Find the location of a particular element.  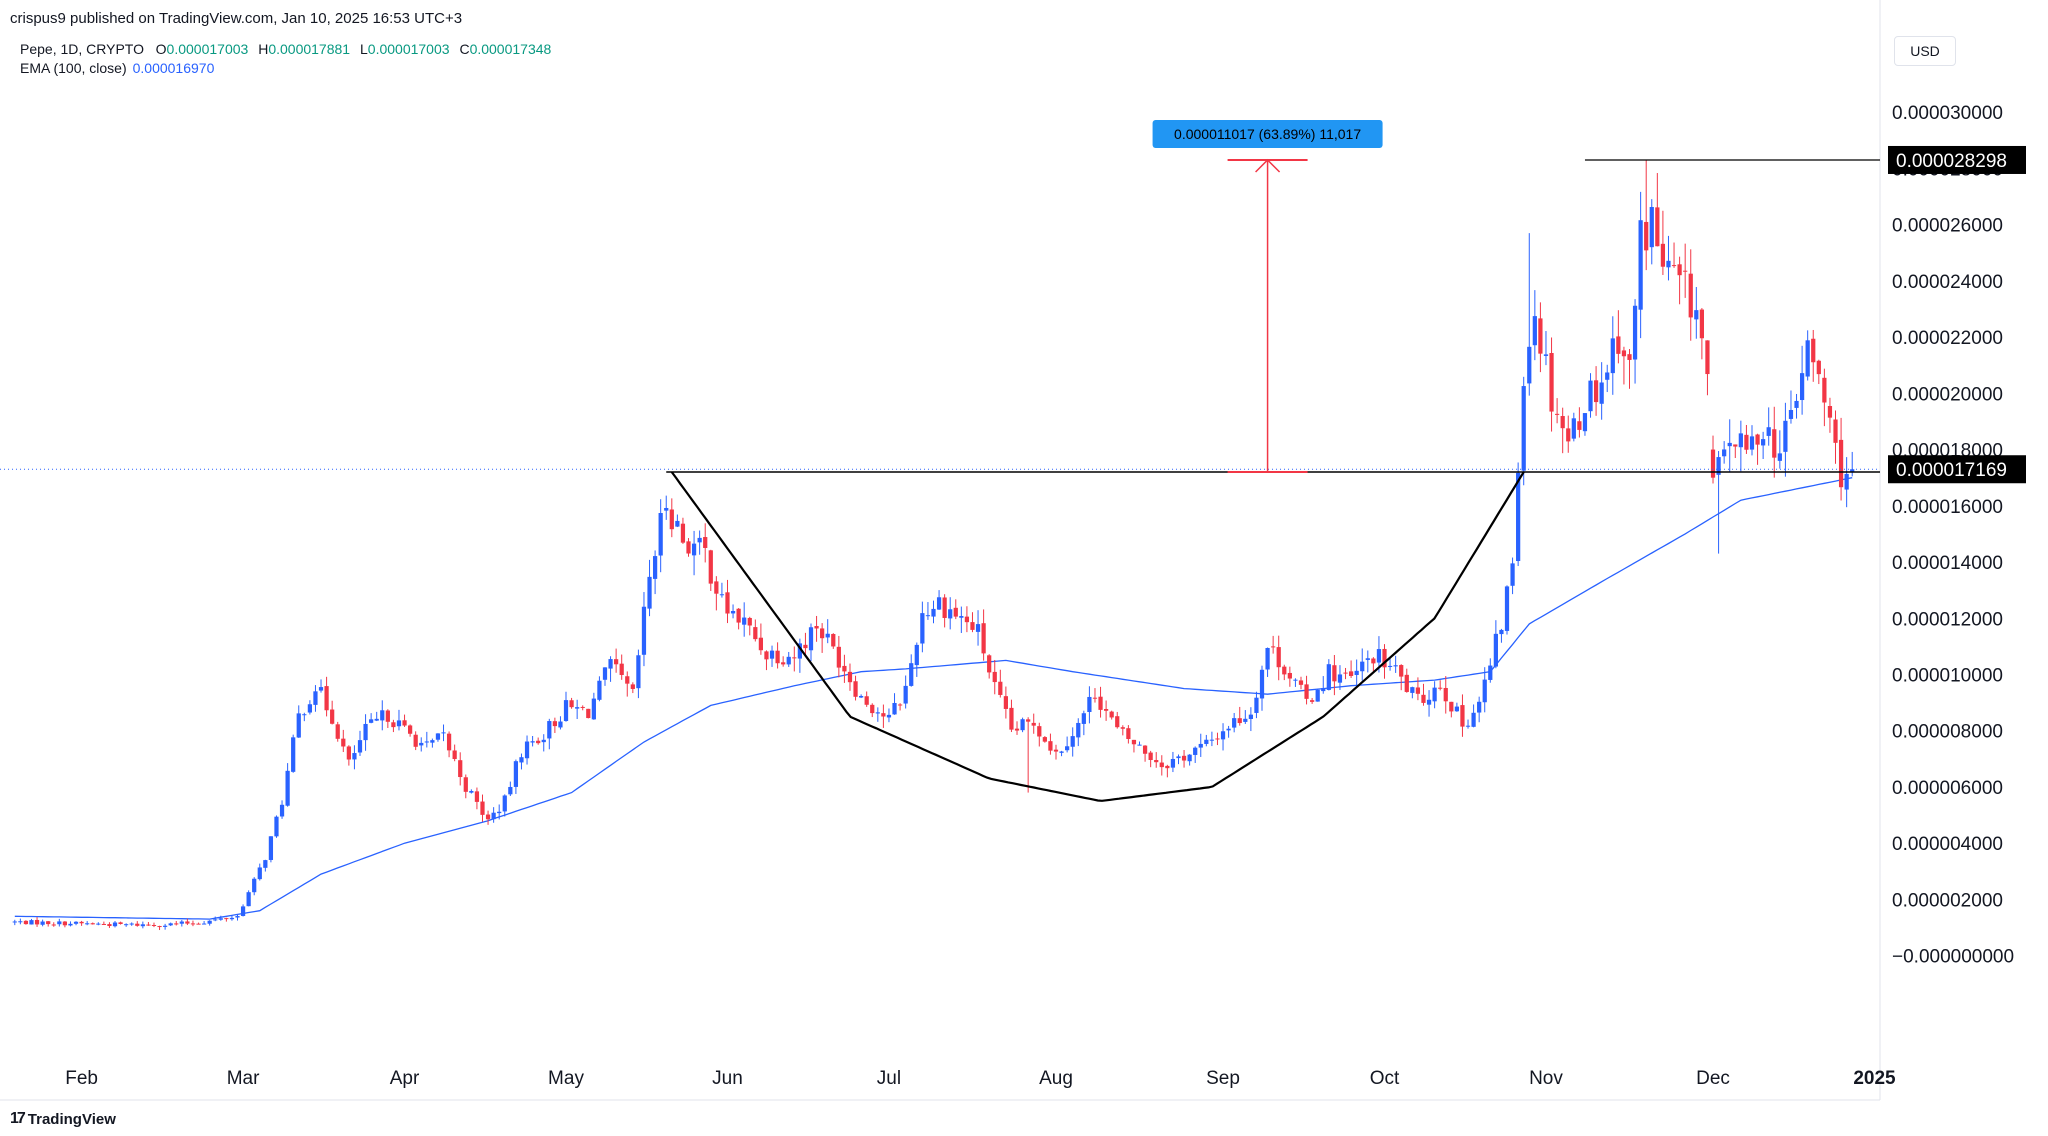

y-tick-label: 0.000020000 is located at coordinates (1947, 394).